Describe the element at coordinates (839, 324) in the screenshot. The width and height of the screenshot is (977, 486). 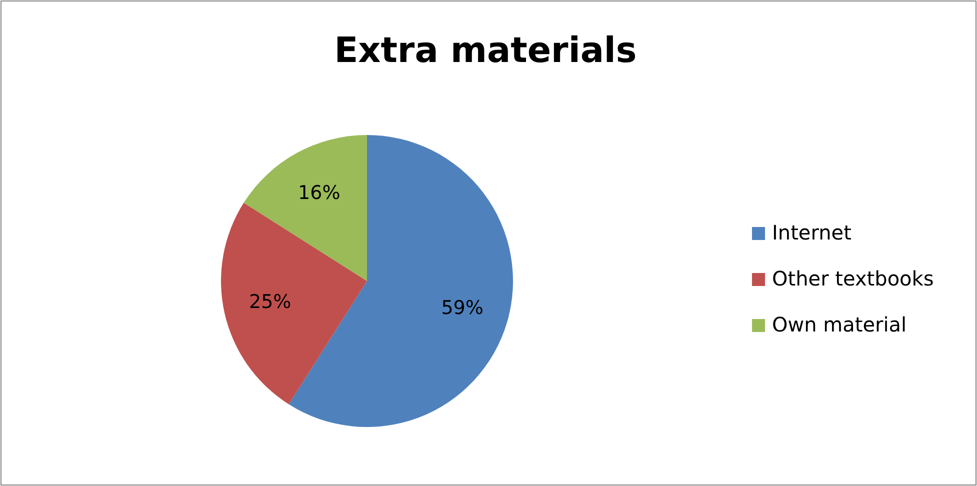
I see `legend-label: Own material` at that location.